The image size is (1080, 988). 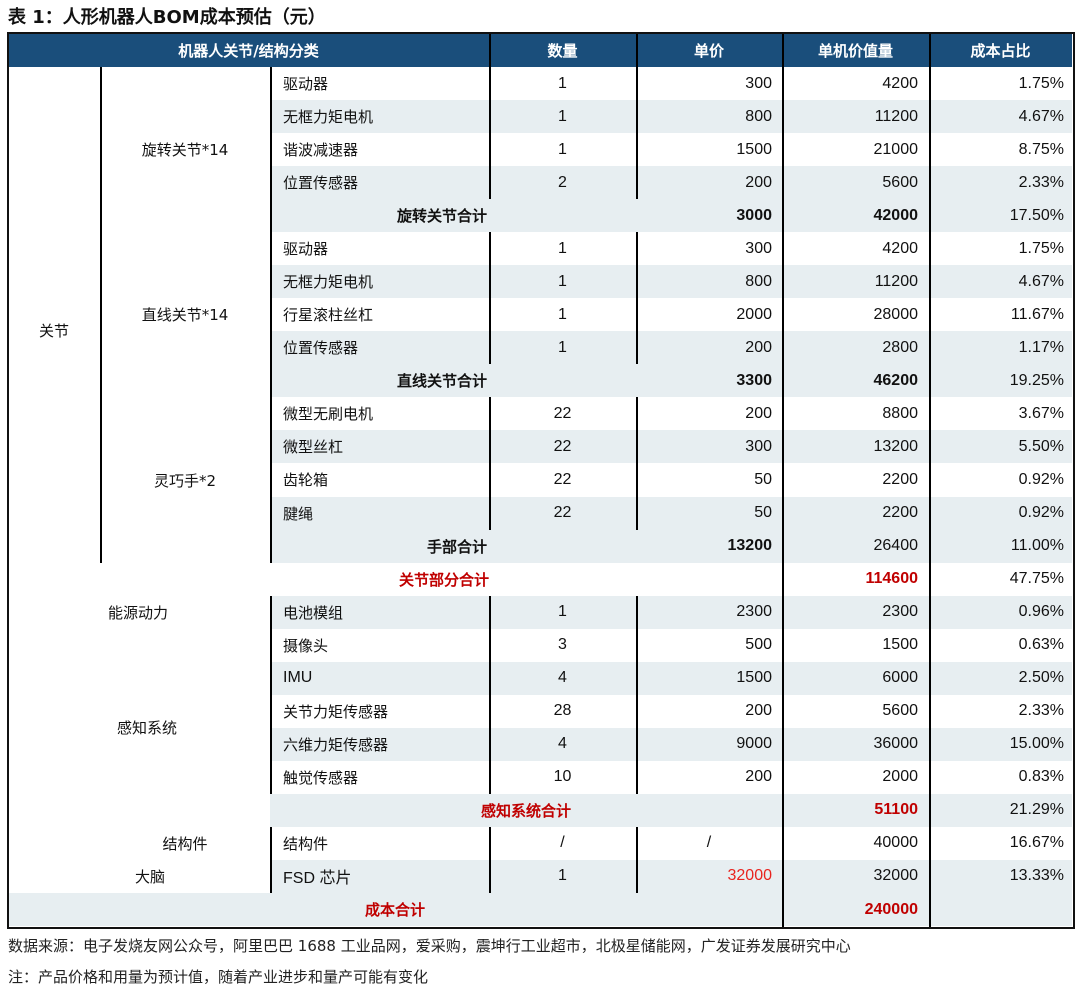 I want to click on pct-cell: 1.75%, so click(x=1041, y=83).